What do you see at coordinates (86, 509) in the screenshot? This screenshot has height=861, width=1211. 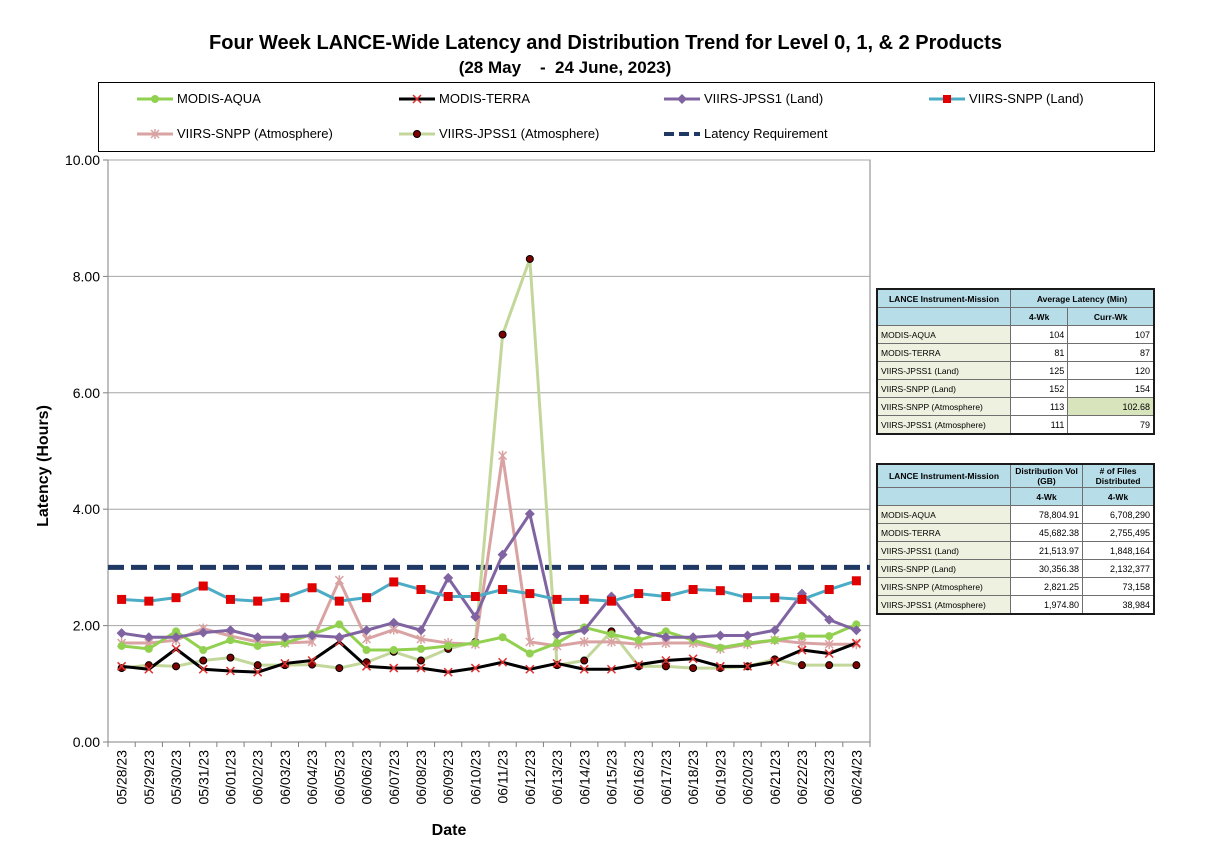 I see `y-tick-label: 4.00` at bounding box center [86, 509].